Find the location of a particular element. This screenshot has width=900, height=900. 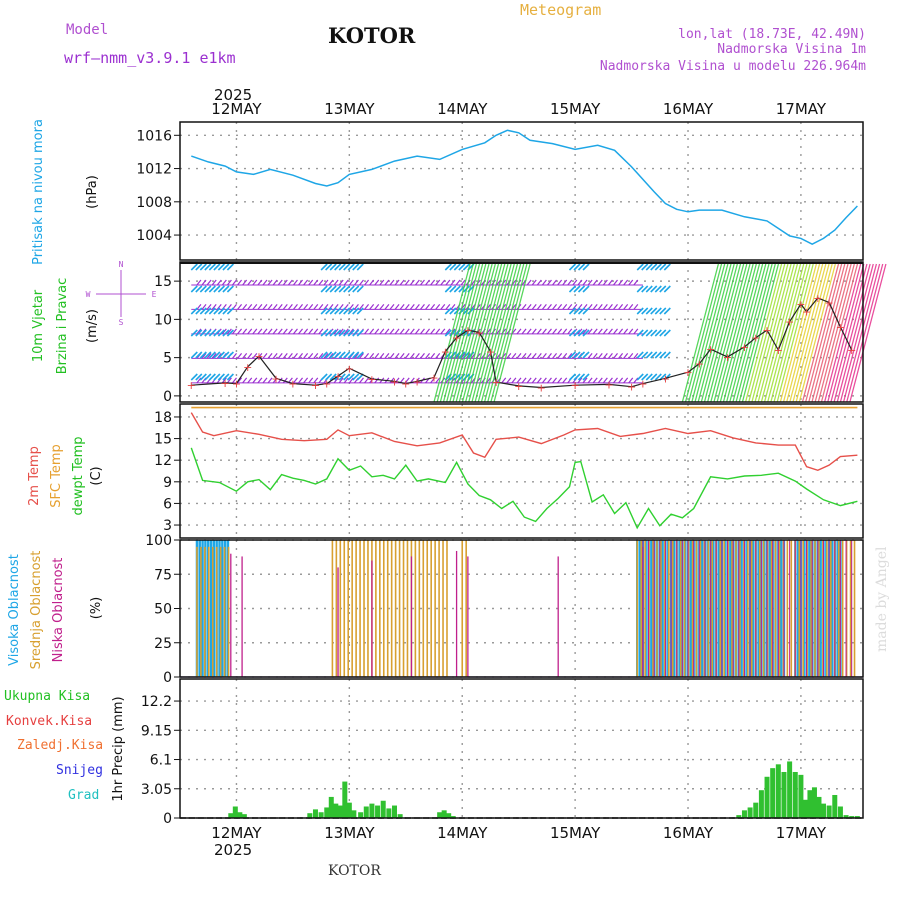

compass-e: E is located at coordinates (154, 294).